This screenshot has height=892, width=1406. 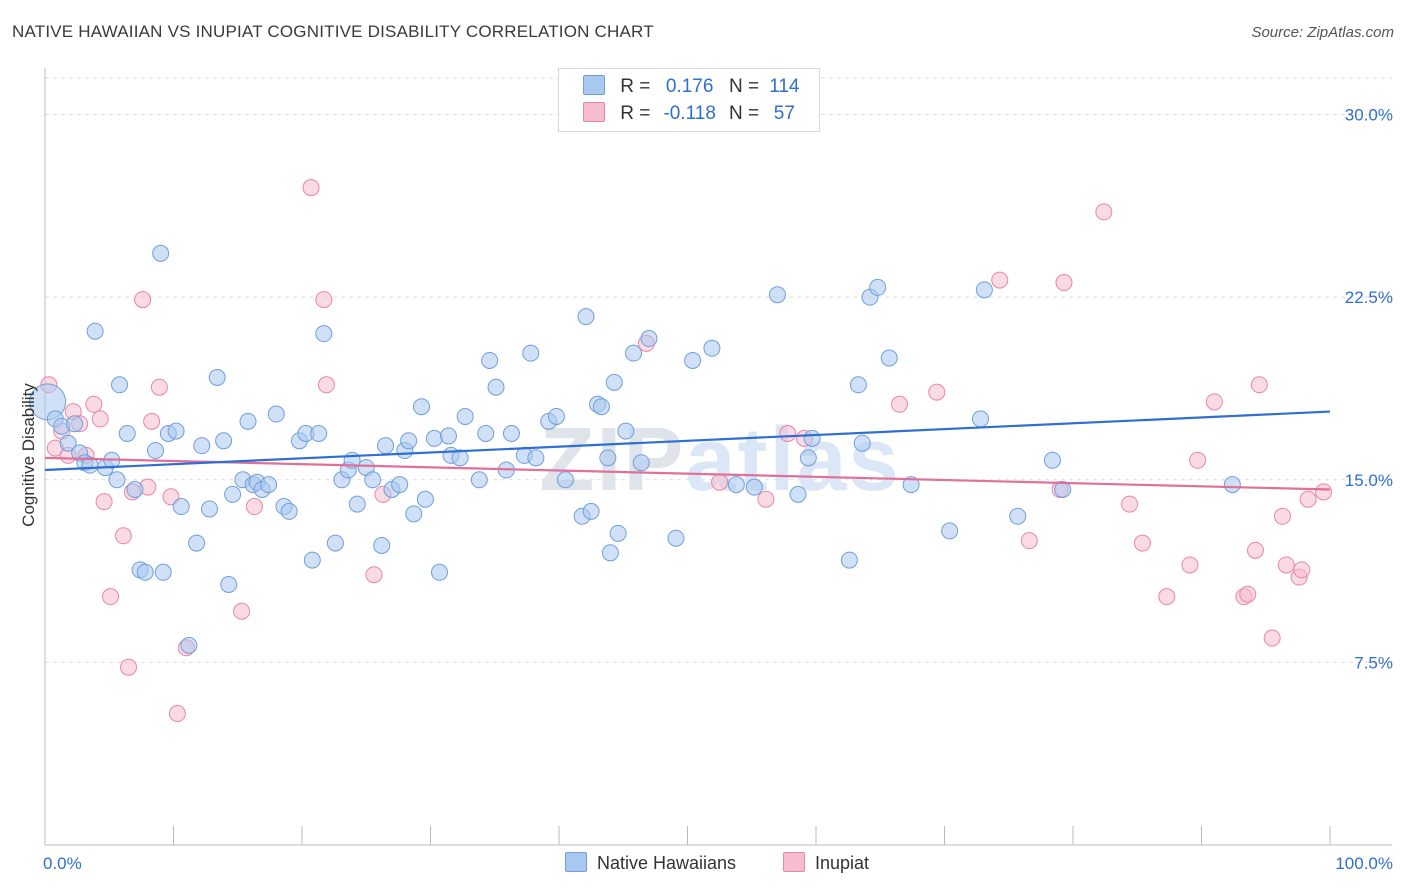 I want to click on watermark: ZIPatlas, so click(x=719, y=460).